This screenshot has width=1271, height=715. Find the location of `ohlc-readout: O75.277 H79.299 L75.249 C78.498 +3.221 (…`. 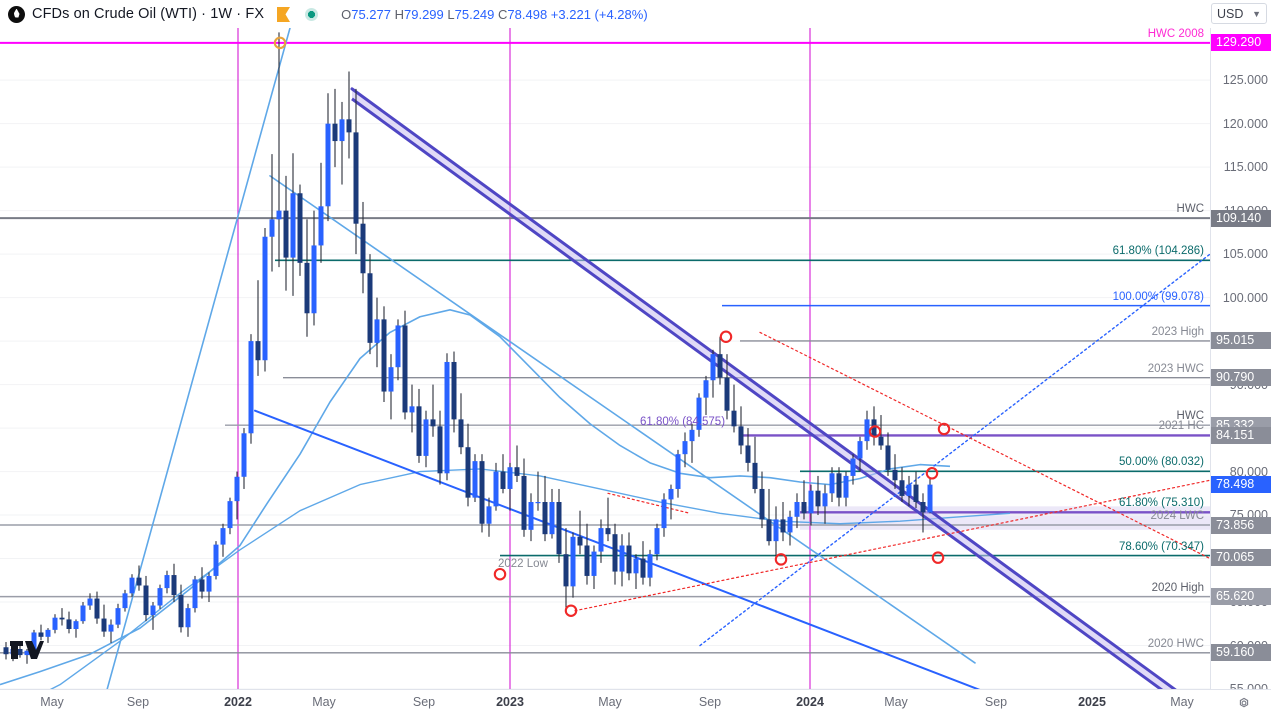

ohlc-readout: O75.277 H79.299 L75.249 C78.498 +3.221 (… is located at coordinates (494, 14).